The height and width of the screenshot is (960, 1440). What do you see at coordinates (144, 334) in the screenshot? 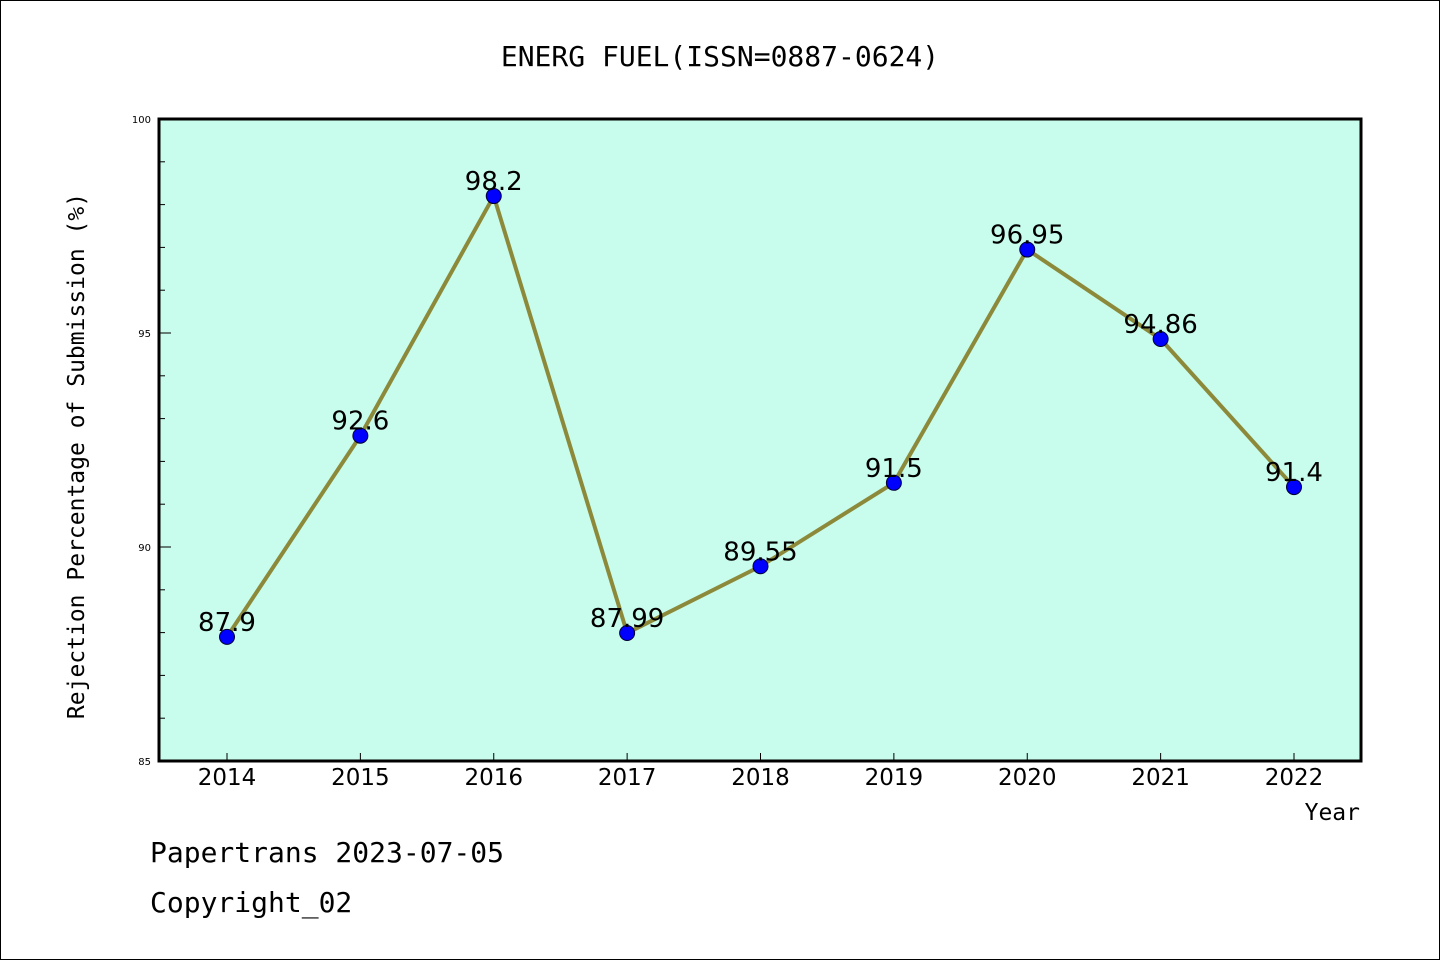
I see `y-tick-label: 95` at bounding box center [144, 334].